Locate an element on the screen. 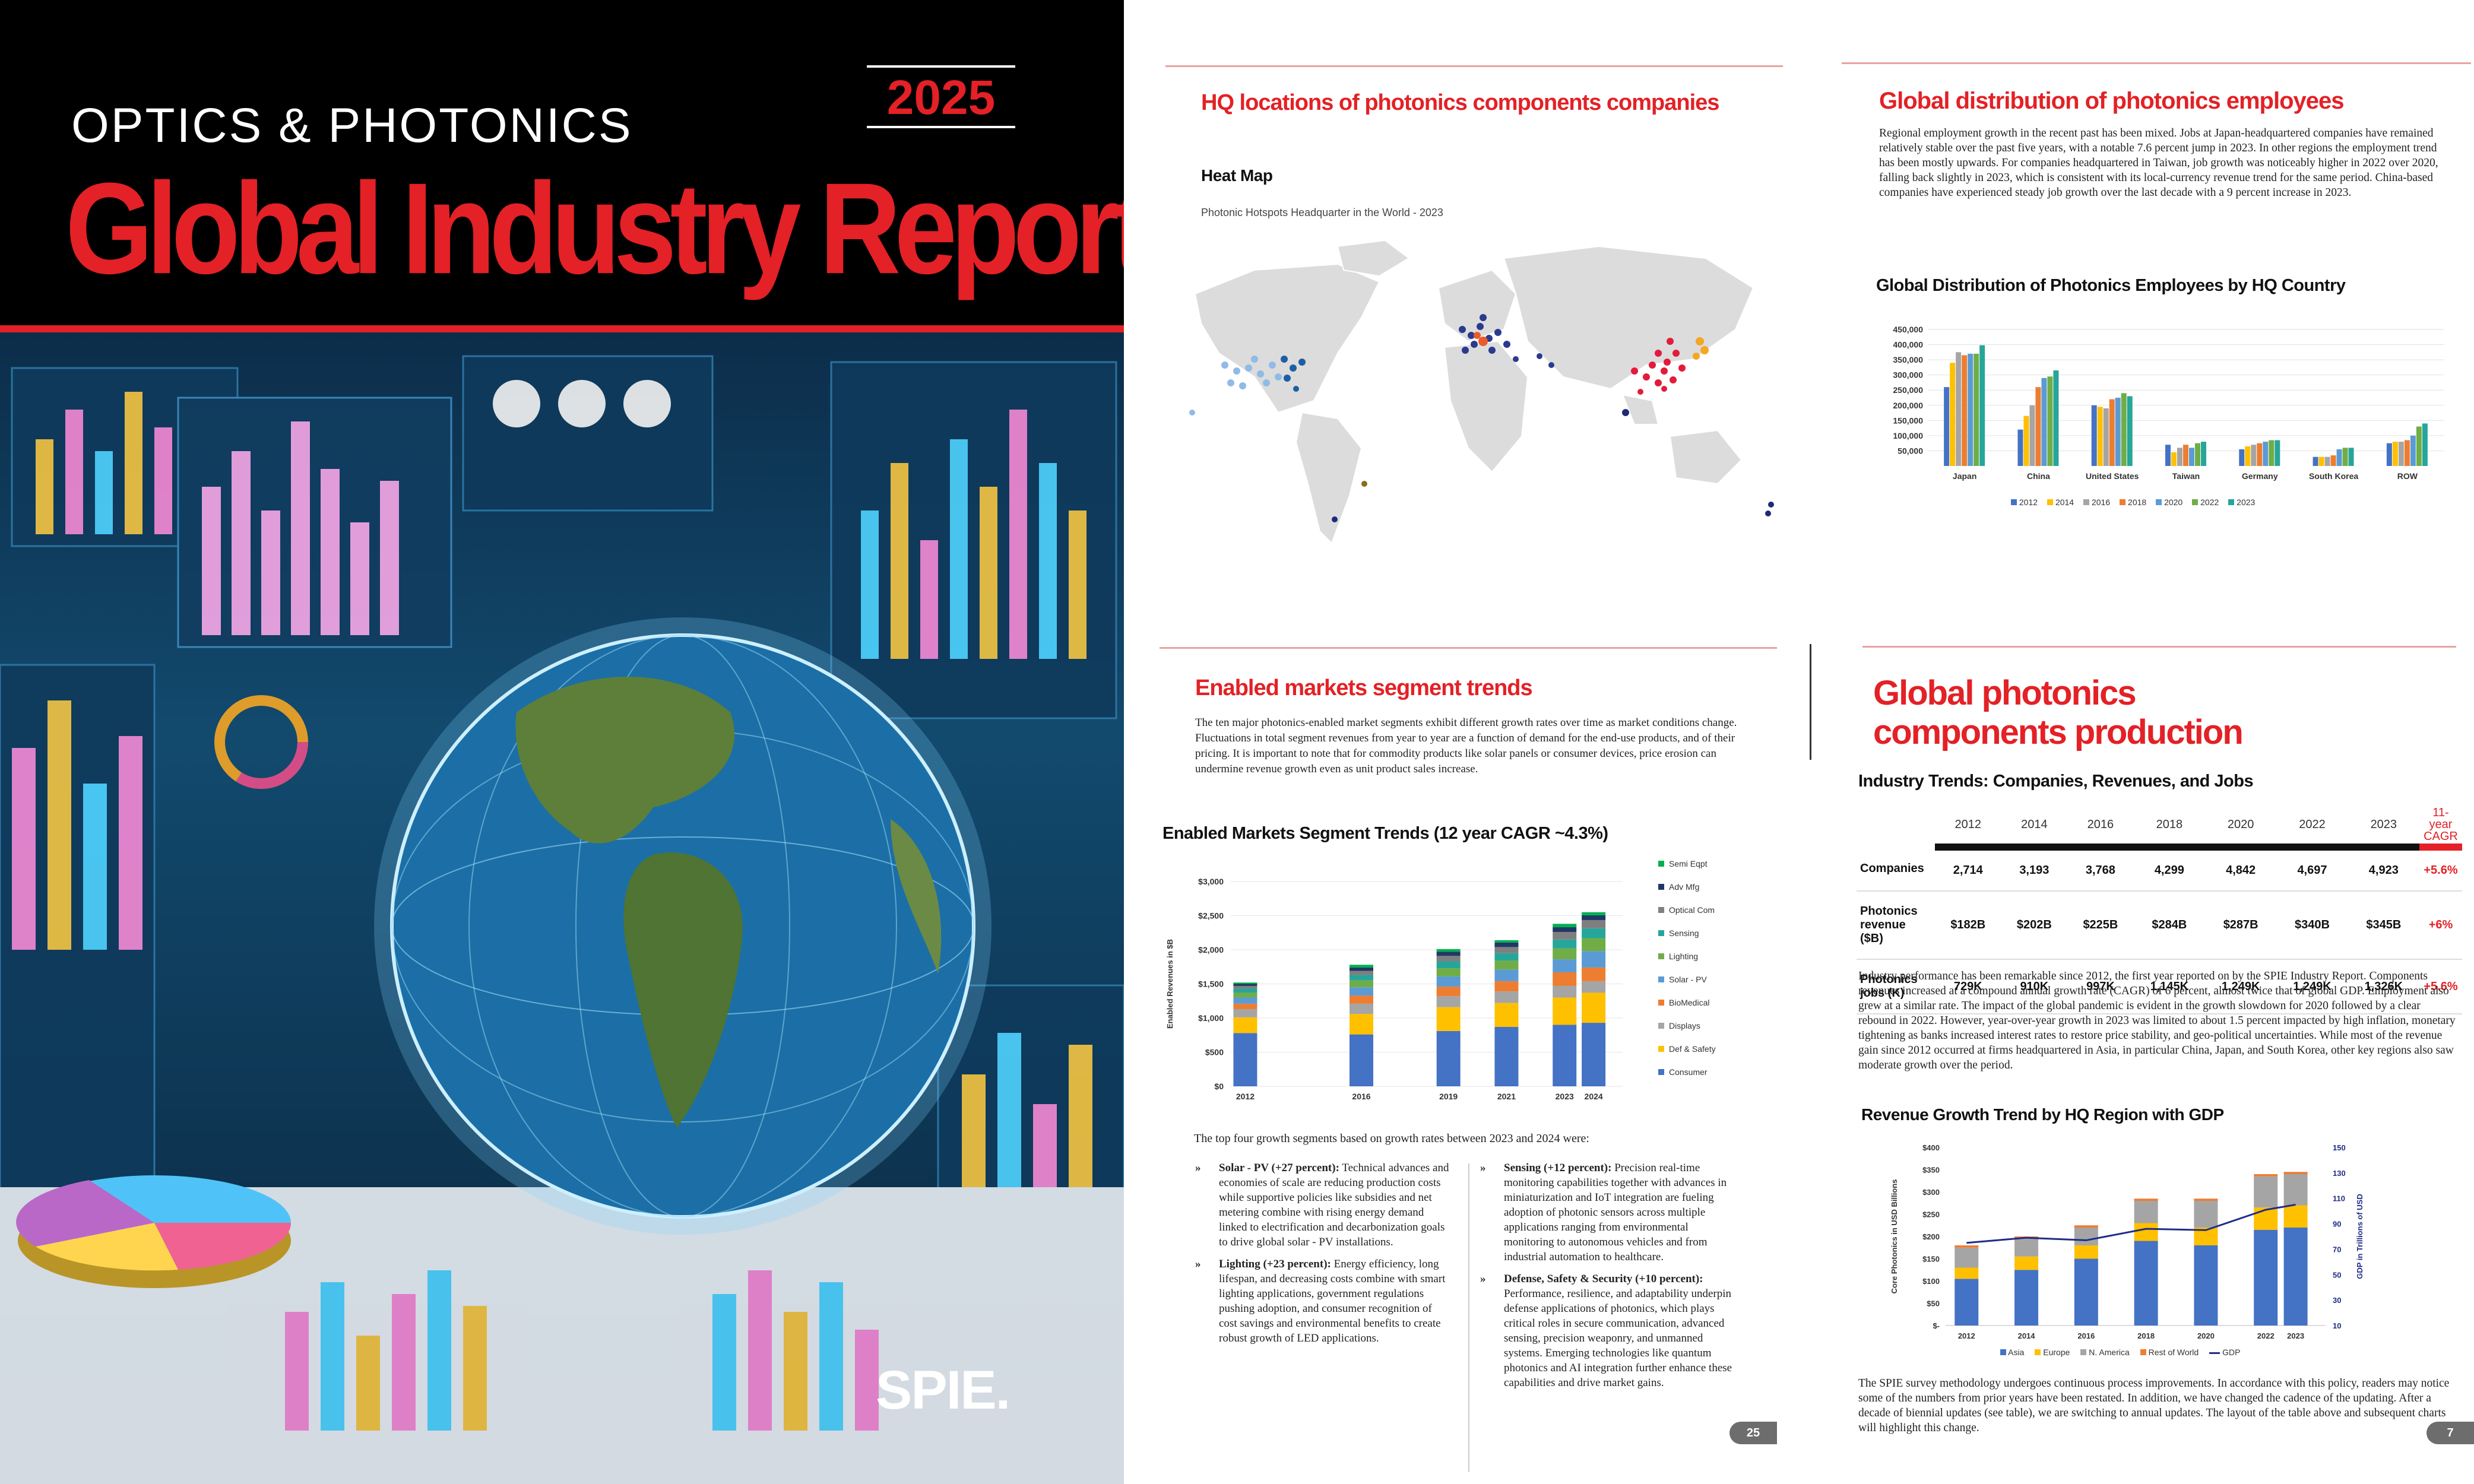 This screenshot has width=2474, height=1484. y-axis-label: Core Photonics in USD Billions is located at coordinates (1894, 1236).